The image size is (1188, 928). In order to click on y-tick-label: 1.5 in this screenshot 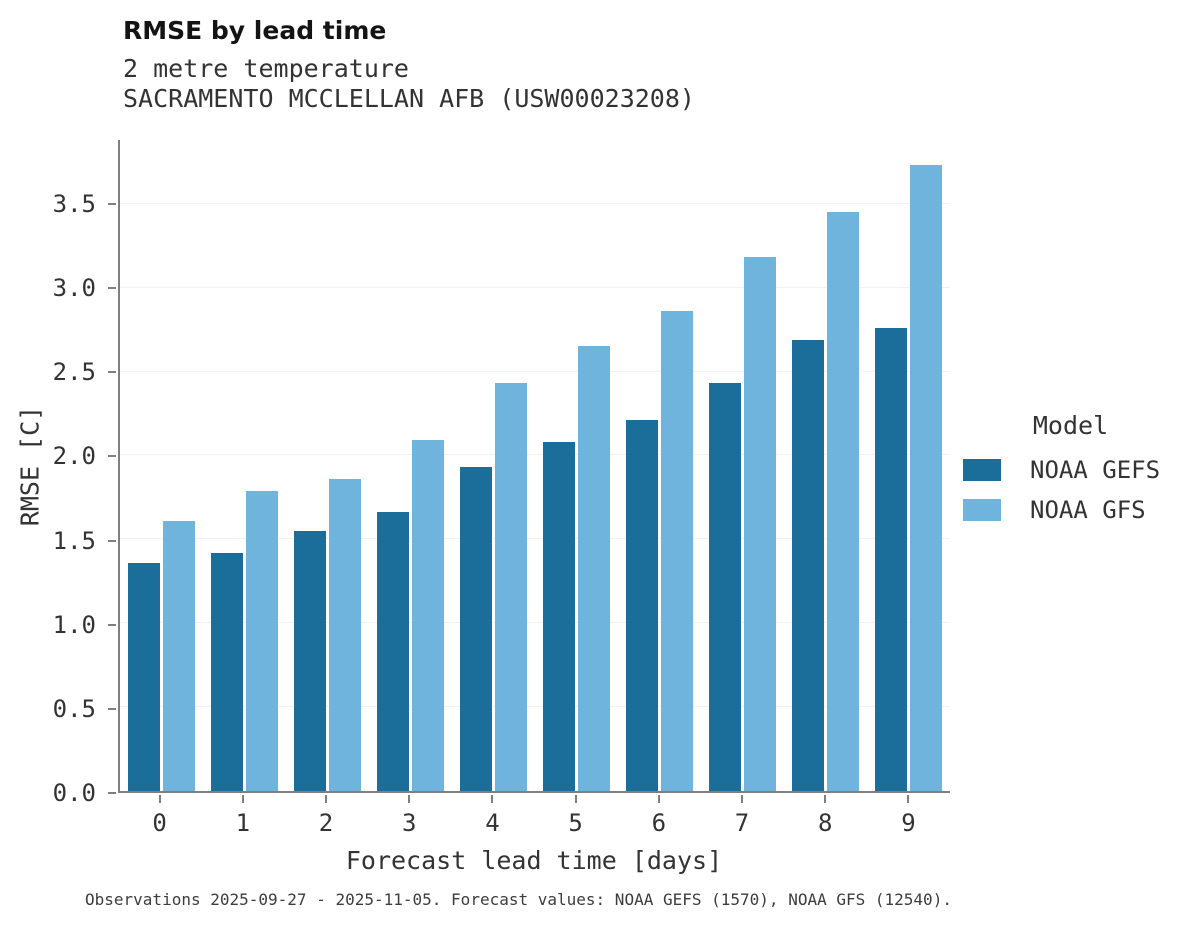, I will do `click(74, 540)`.